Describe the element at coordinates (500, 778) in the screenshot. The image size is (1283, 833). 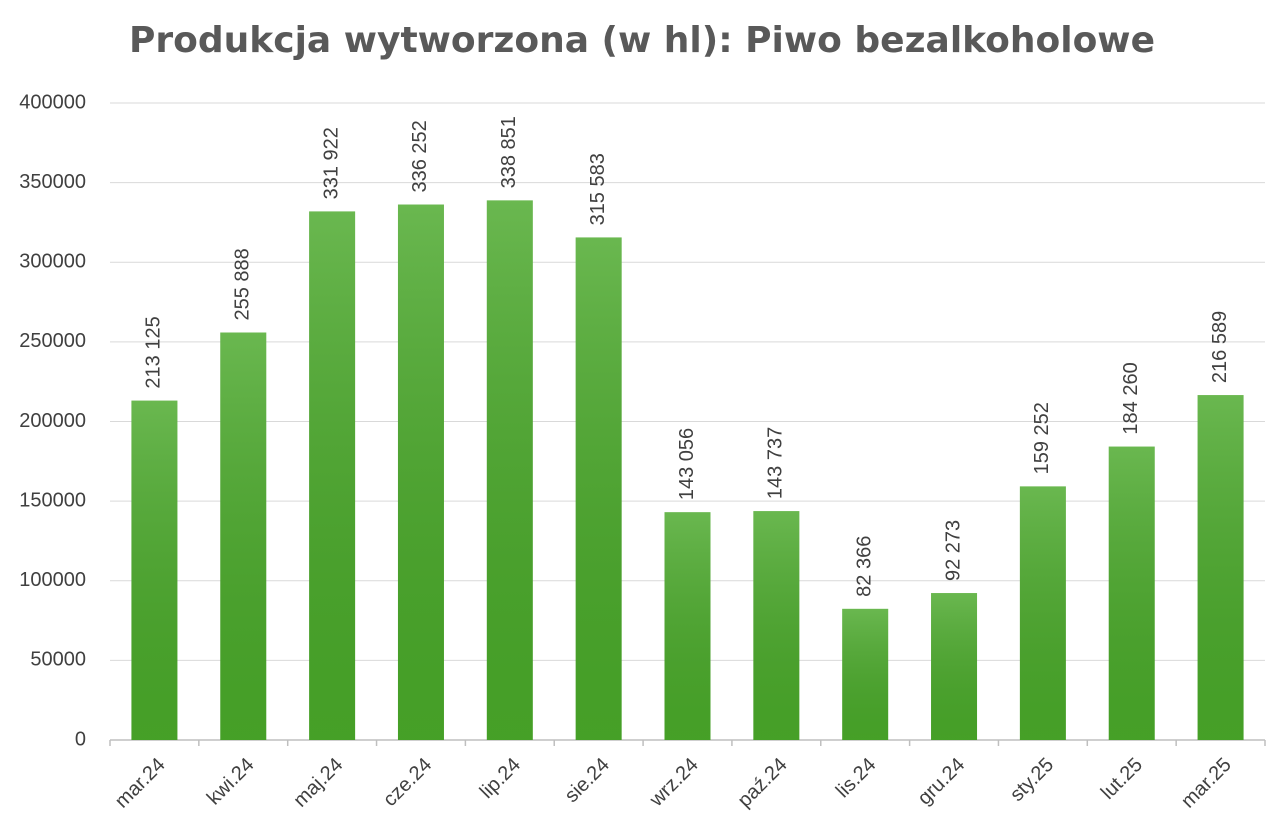
I see `x-tick-label: lip.24` at that location.